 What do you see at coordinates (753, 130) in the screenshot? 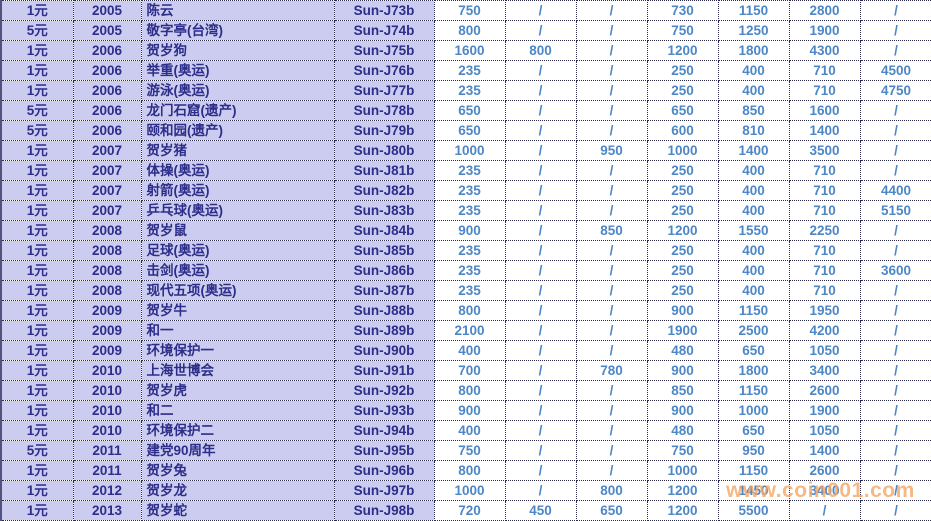
I see `price-cell: 810` at bounding box center [753, 130].